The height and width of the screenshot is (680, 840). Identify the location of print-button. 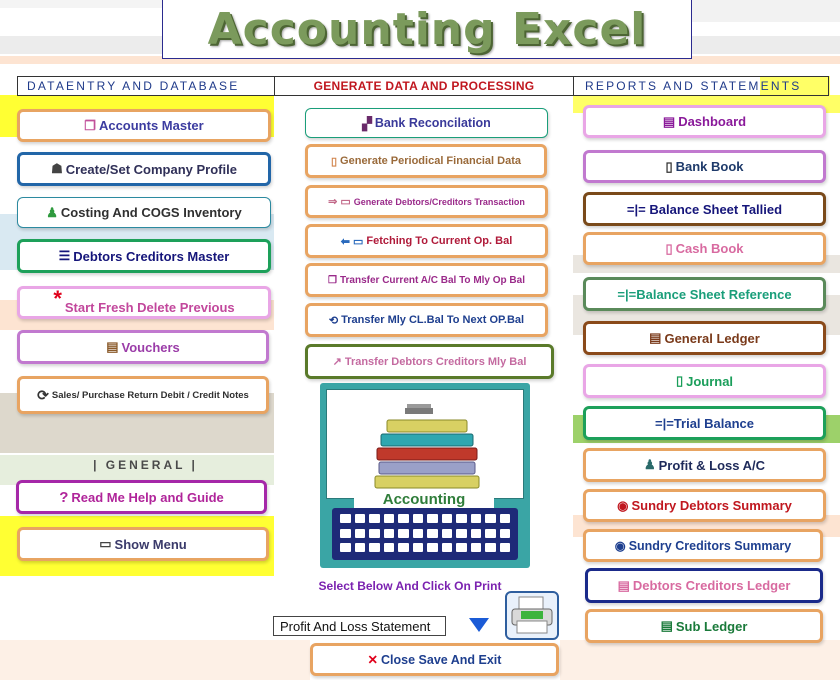
(532, 615).